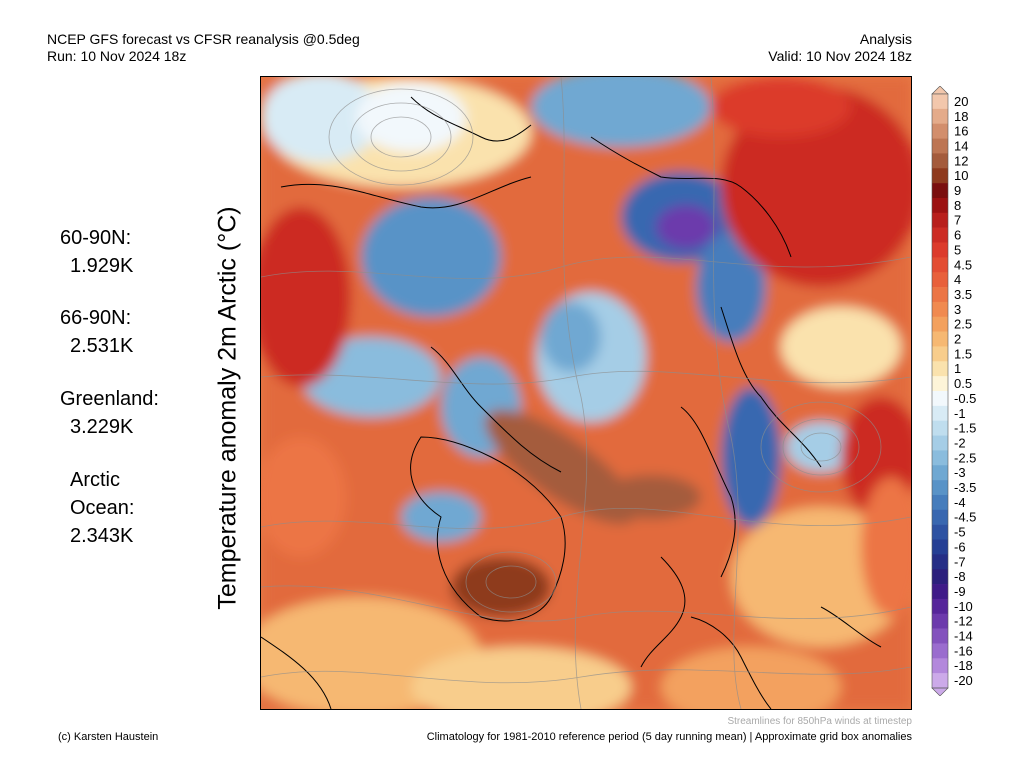 Image resolution: width=1024 pixels, height=768 pixels. I want to click on colorbar-label: -1, so click(960, 413).